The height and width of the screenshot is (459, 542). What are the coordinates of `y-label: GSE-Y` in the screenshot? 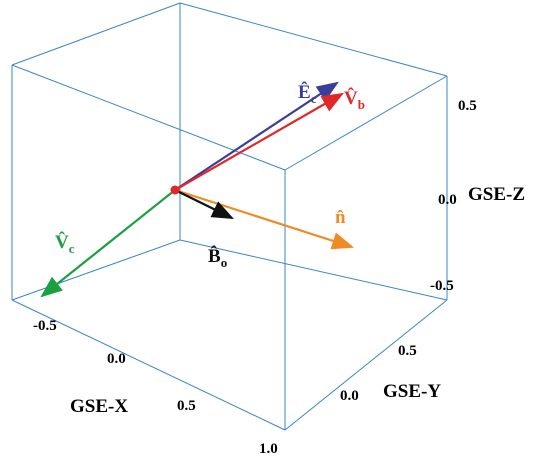 It's located at (412, 391).